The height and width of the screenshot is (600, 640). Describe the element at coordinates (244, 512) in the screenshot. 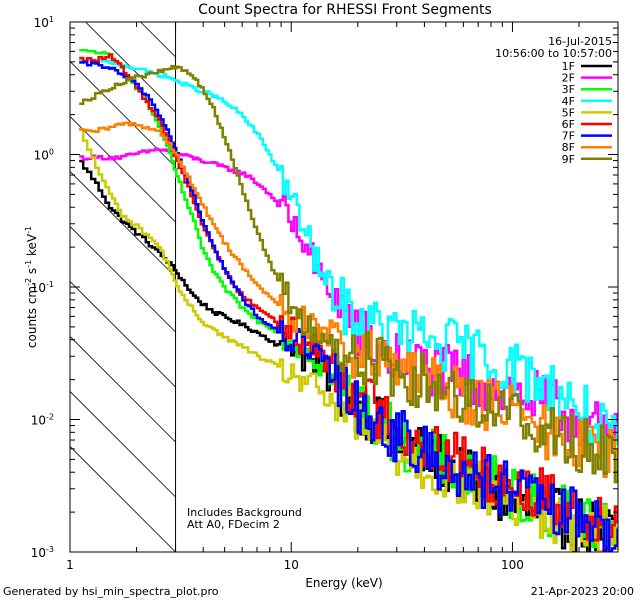

I see `annotation-background: Includes Background` at that location.